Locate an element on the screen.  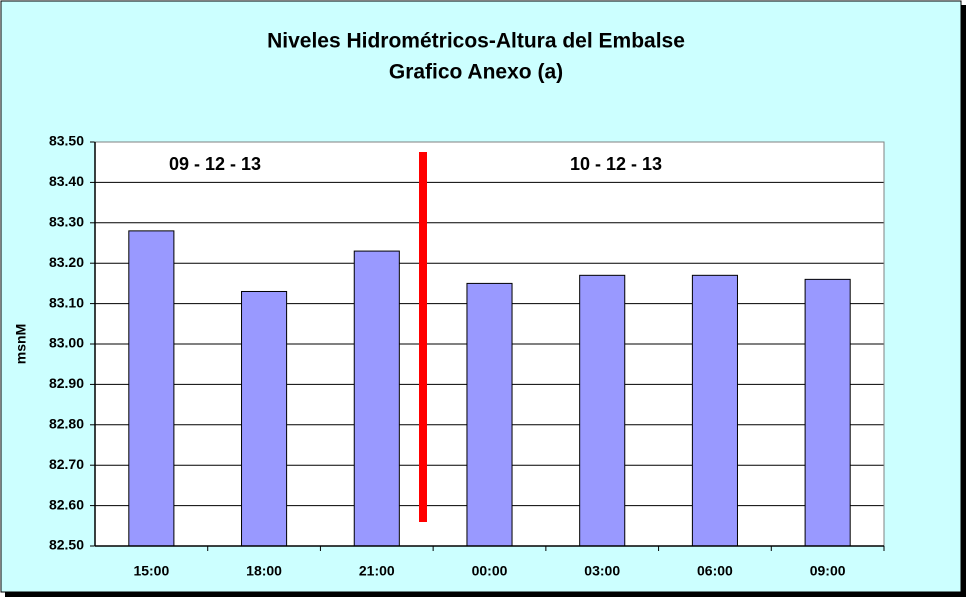
y-tick-label: 82.90 is located at coordinates (66, 383).